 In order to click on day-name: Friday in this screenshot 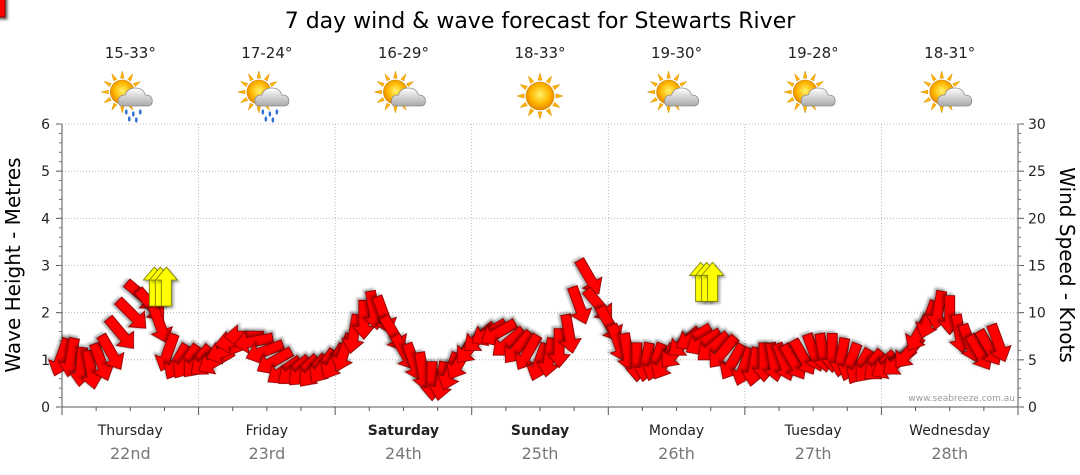, I will do `click(267, 431)`.